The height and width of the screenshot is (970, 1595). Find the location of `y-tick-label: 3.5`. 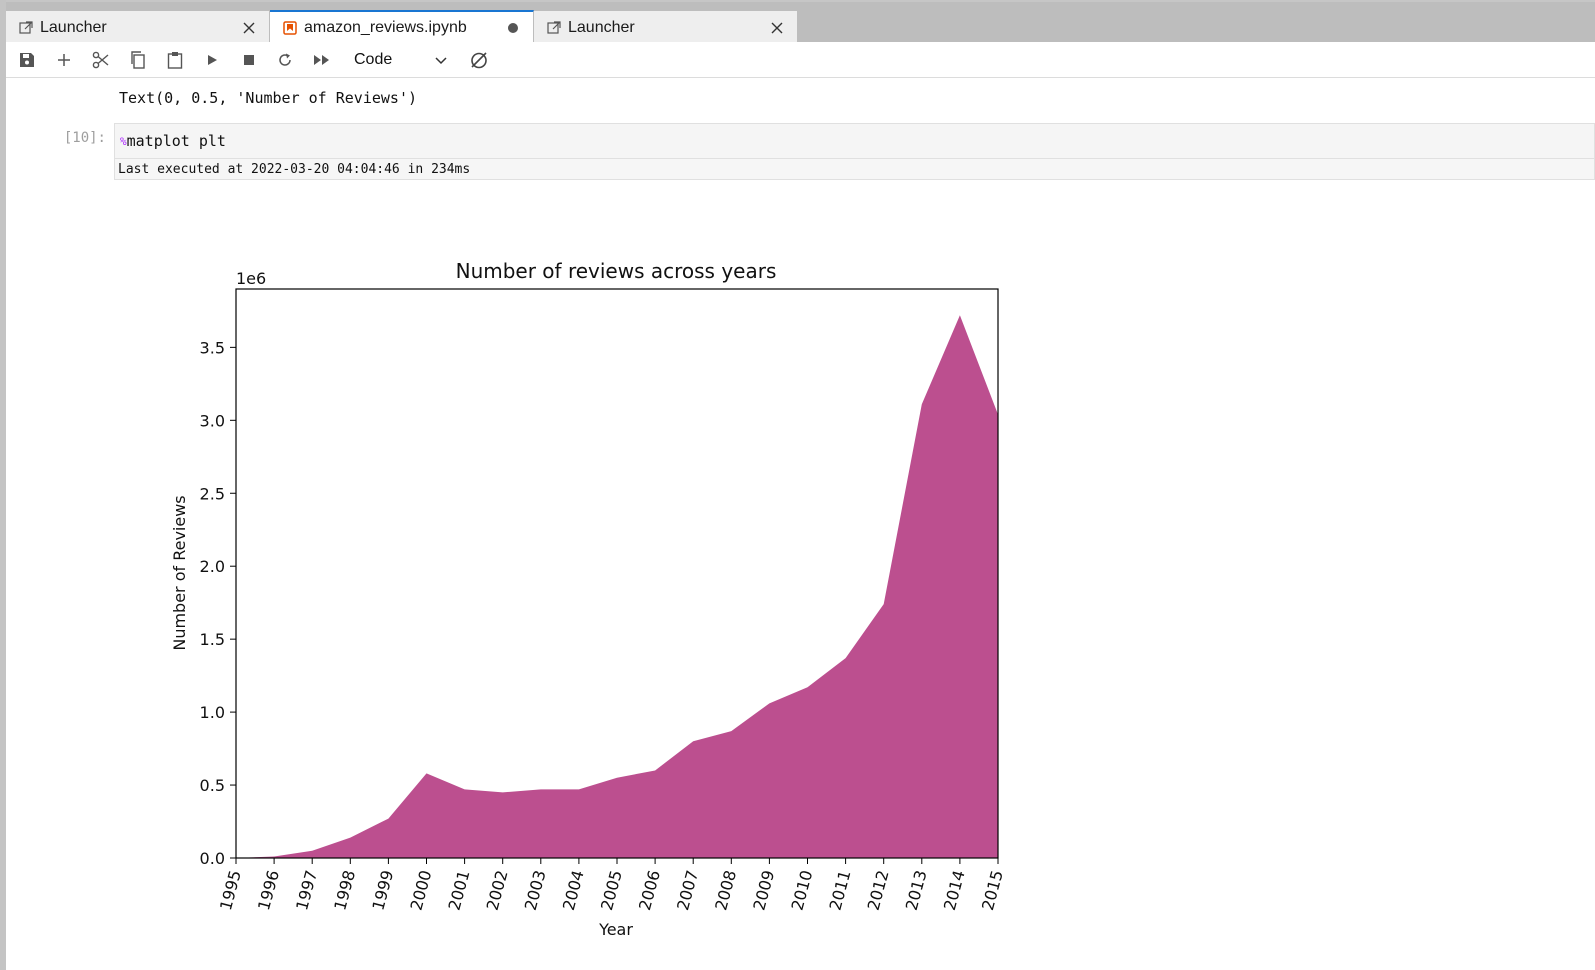

y-tick-label: 3.5 is located at coordinates (212, 347).